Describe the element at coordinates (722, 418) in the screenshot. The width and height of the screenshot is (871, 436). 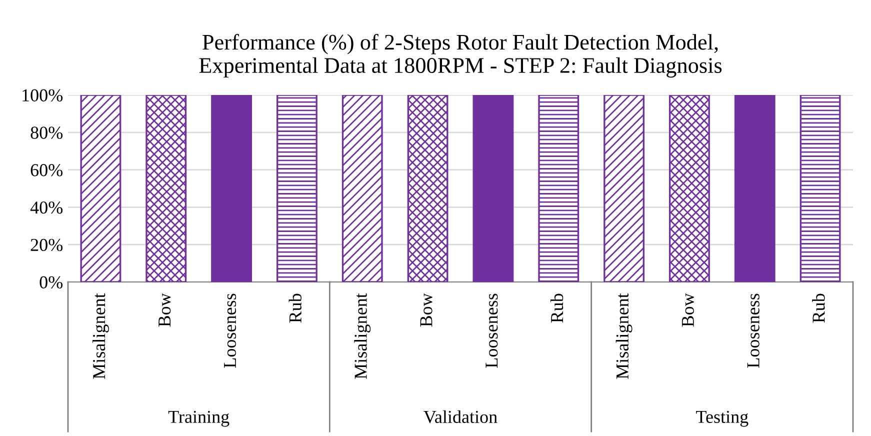
I see `text: Testing` at that location.